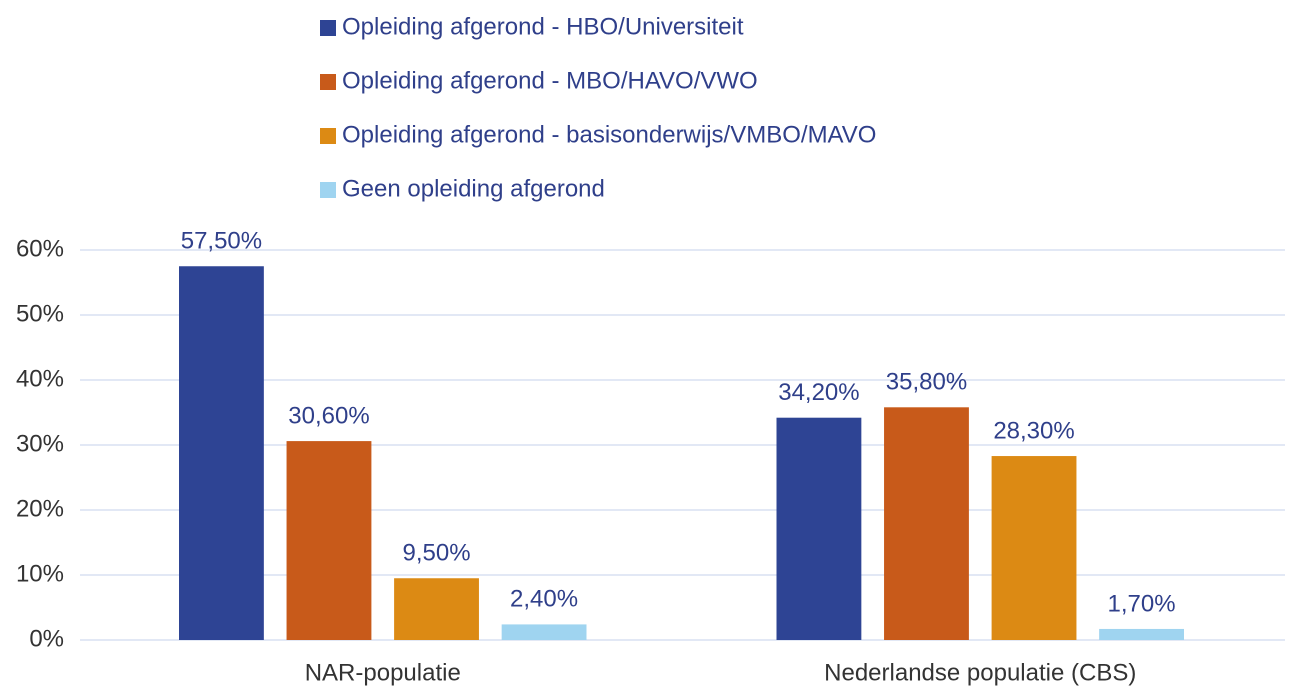  I want to click on legend-label: Opleiding afgerond - MBO/HAVO/VWO, so click(550, 80).